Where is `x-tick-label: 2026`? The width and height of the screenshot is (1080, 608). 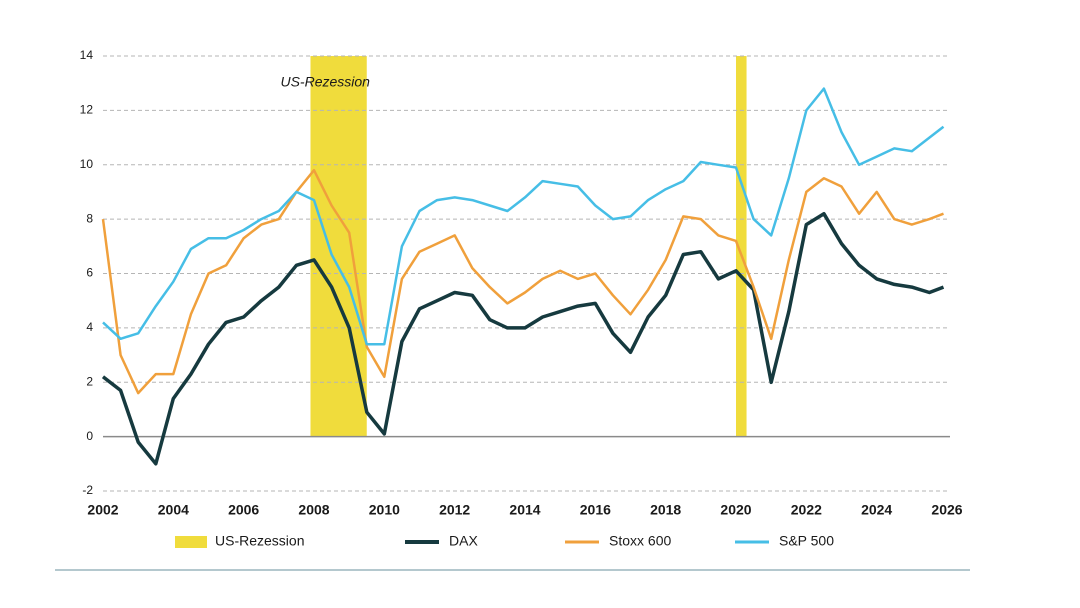 x-tick-label: 2026 is located at coordinates (946, 510).